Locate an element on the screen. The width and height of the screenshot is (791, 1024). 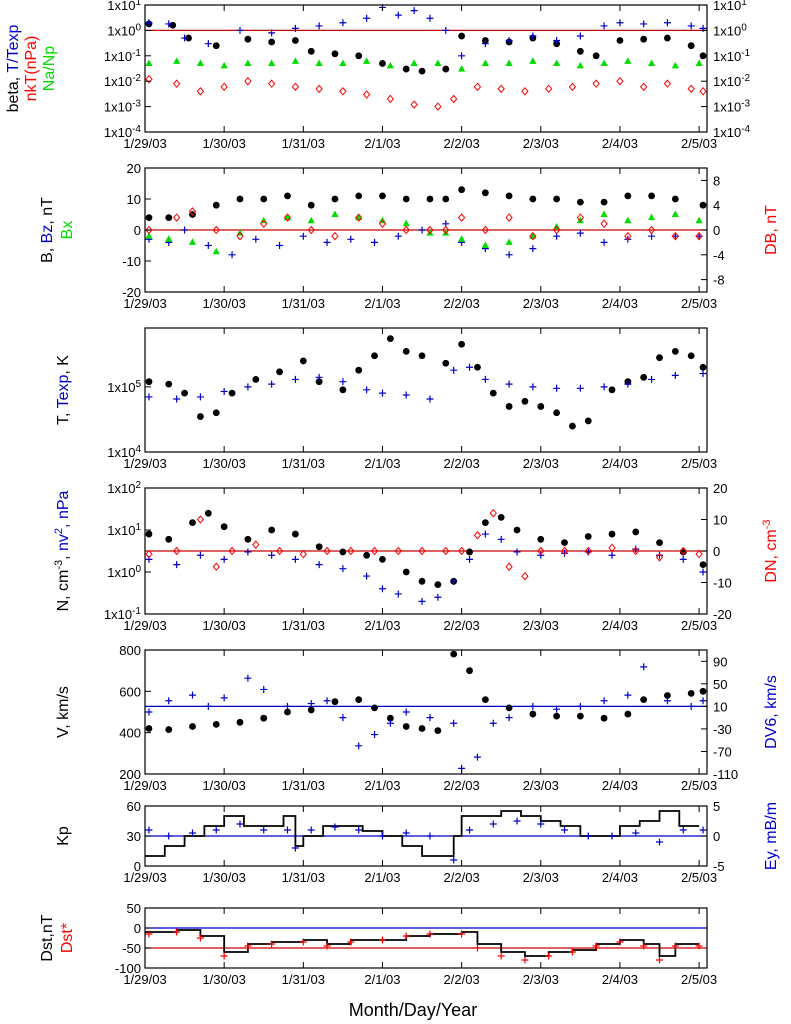
x-tick-label: 2/1/03 is located at coordinates (382, 979).